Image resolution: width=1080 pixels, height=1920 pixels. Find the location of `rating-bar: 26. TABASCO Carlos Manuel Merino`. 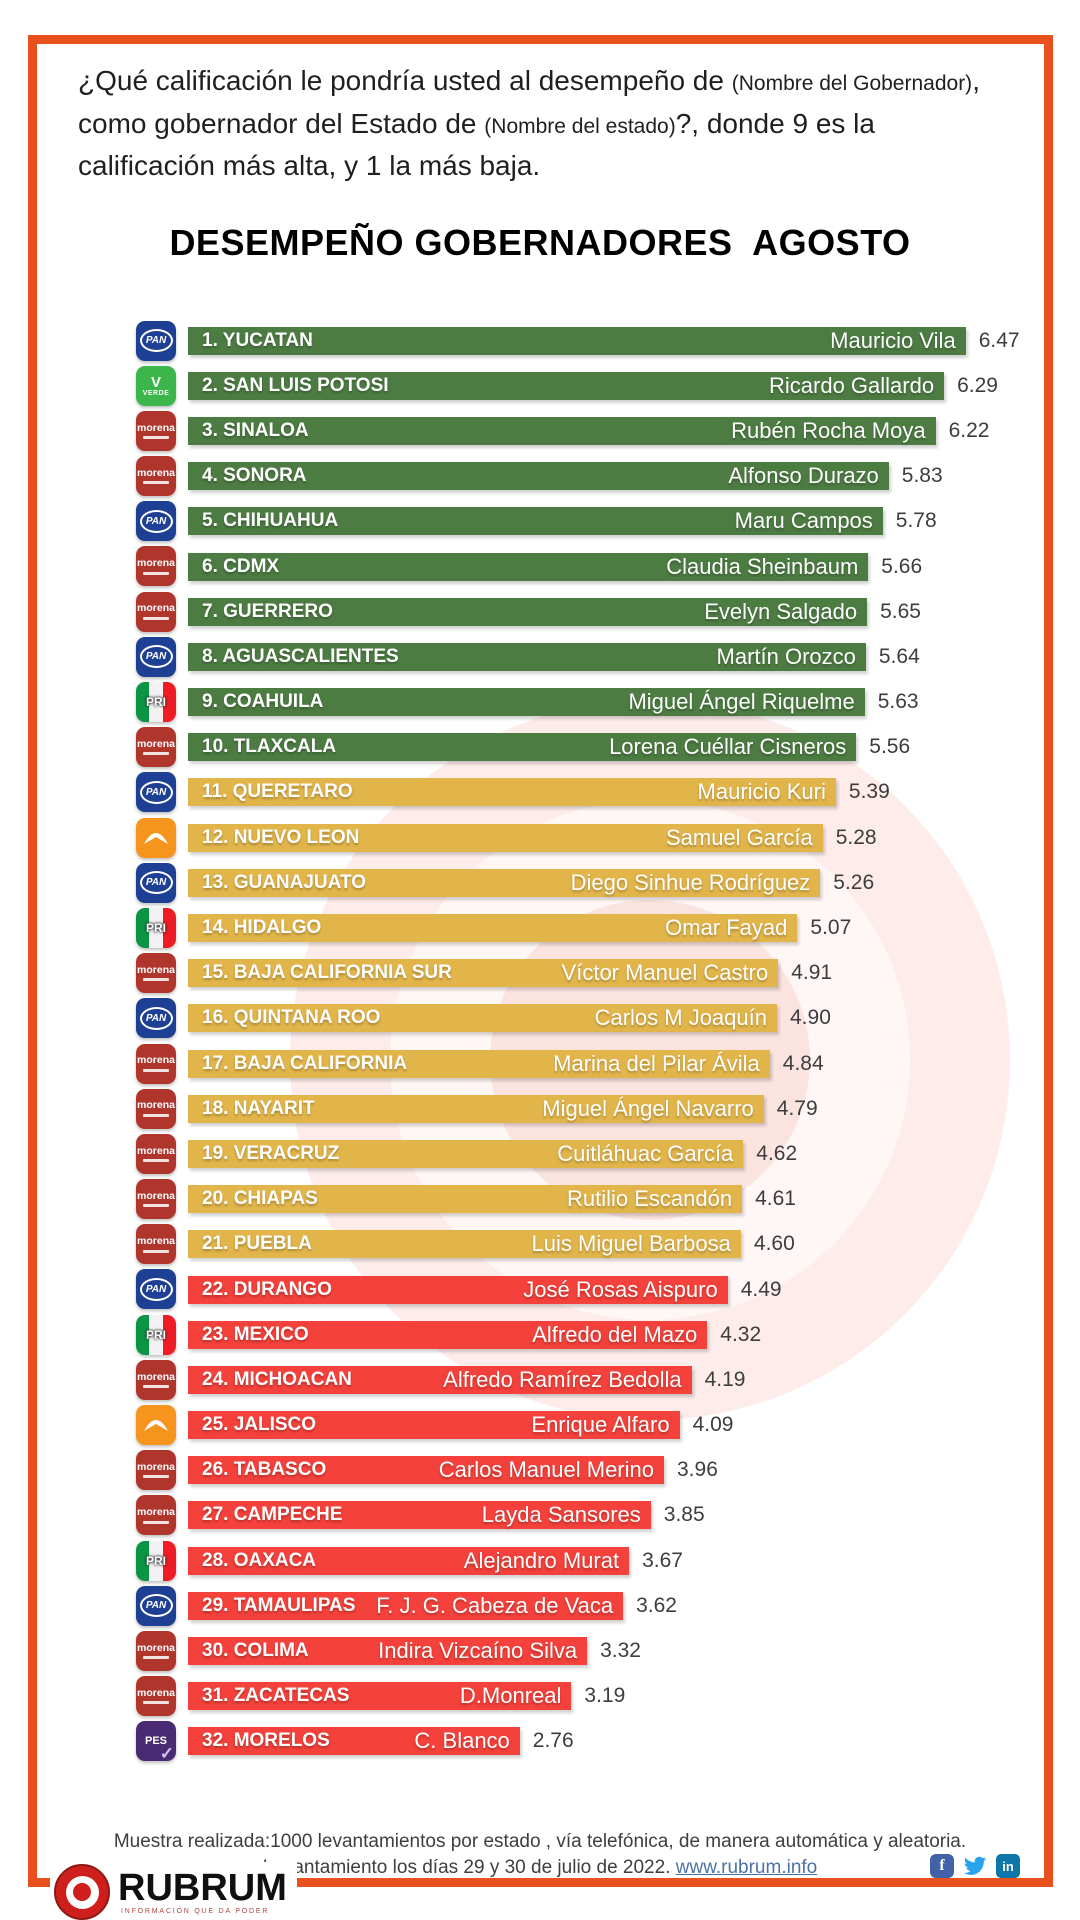

rating-bar: 26. TABASCO Carlos Manuel Merino is located at coordinates (426, 1470).